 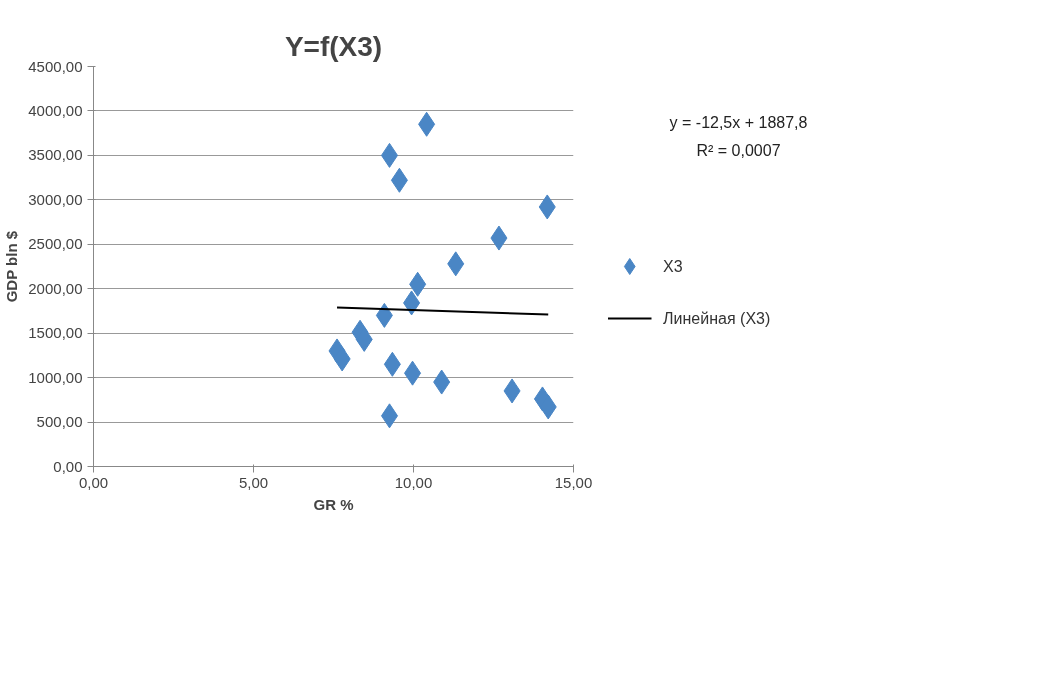 I want to click on y-tick-label: 3000,00, so click(x=55, y=199).